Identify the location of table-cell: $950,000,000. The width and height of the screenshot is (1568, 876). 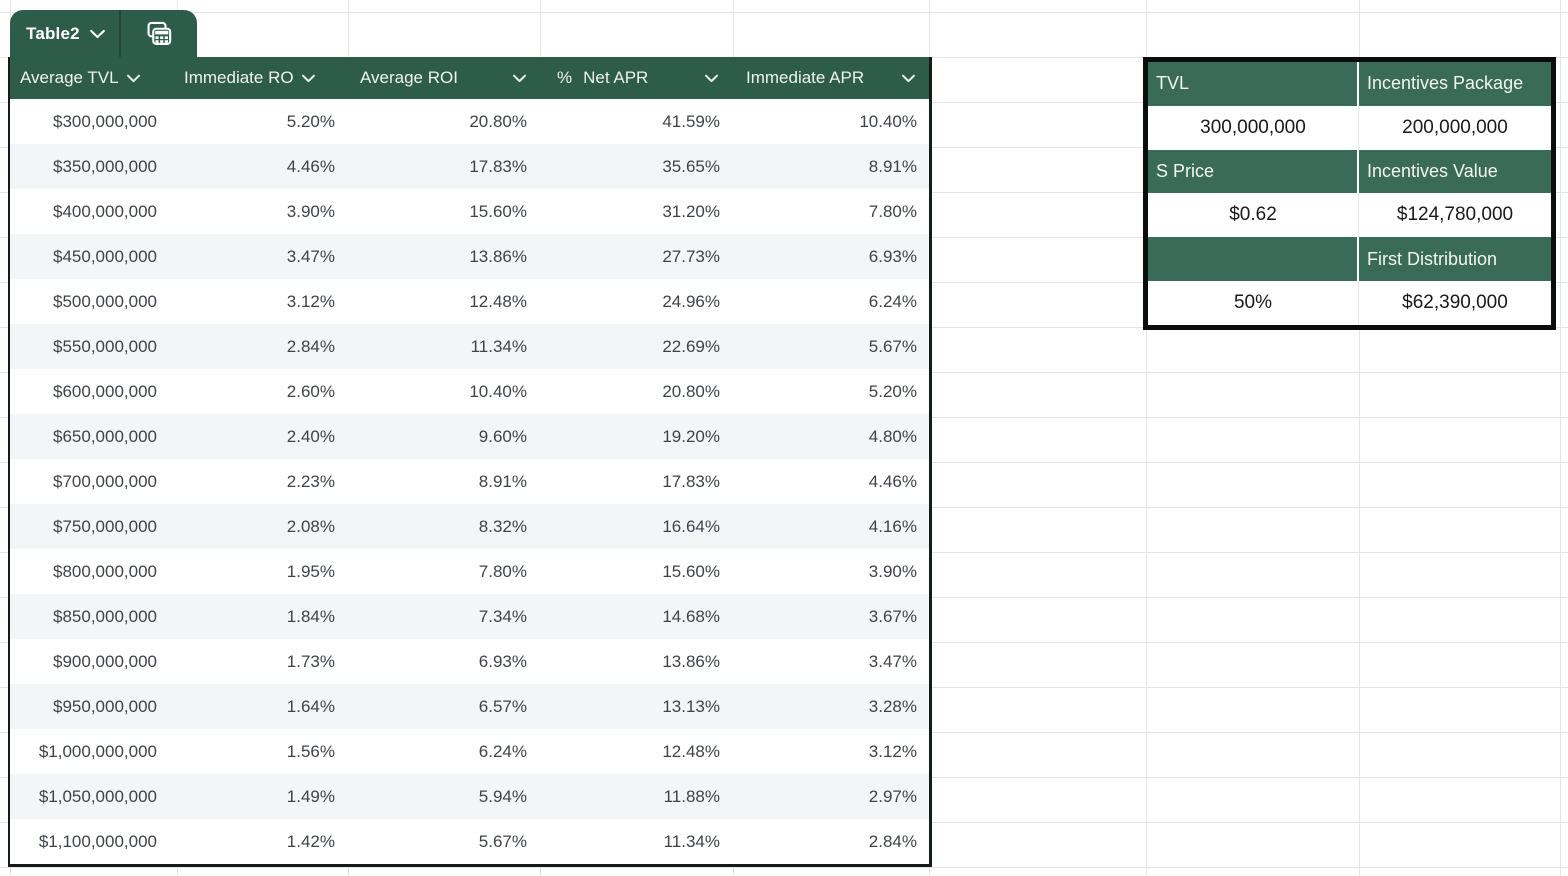
(105, 706).